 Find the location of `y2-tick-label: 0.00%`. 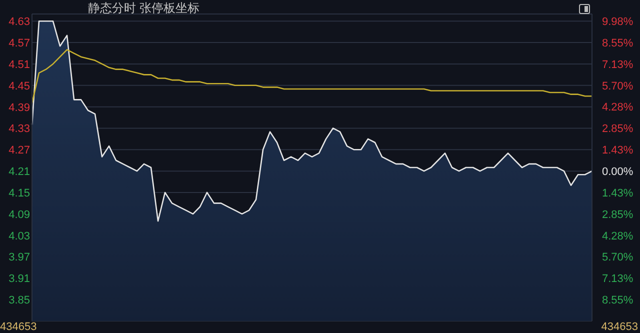

y2-tick-label: 0.00% is located at coordinates (618, 172).